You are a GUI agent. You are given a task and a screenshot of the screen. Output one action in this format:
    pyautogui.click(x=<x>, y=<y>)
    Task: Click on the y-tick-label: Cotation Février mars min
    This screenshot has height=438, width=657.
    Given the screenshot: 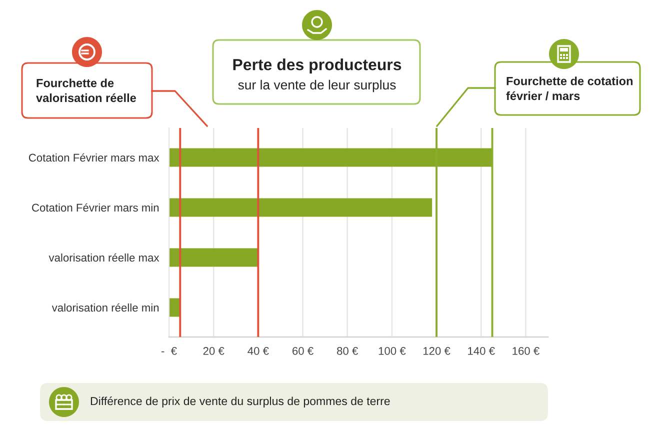 What is the action you would take?
    pyautogui.click(x=95, y=207)
    